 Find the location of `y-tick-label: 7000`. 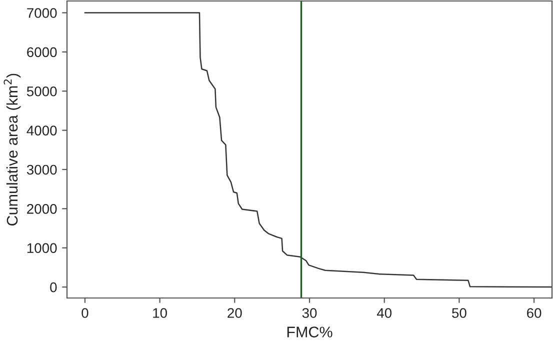

y-tick-label: 7000 is located at coordinates (42, 13).